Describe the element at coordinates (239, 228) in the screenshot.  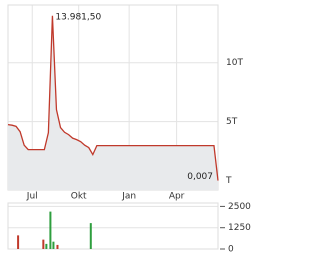
I see `y-tick-label: 1250` at that location.